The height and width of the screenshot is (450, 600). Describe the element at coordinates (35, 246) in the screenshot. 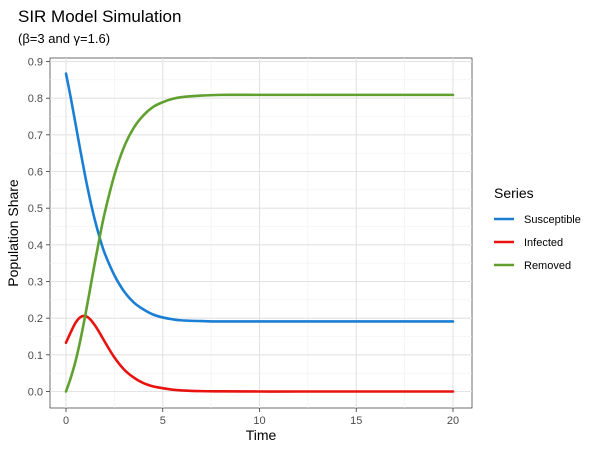

I see `y-tick-label: 0.4` at that location.